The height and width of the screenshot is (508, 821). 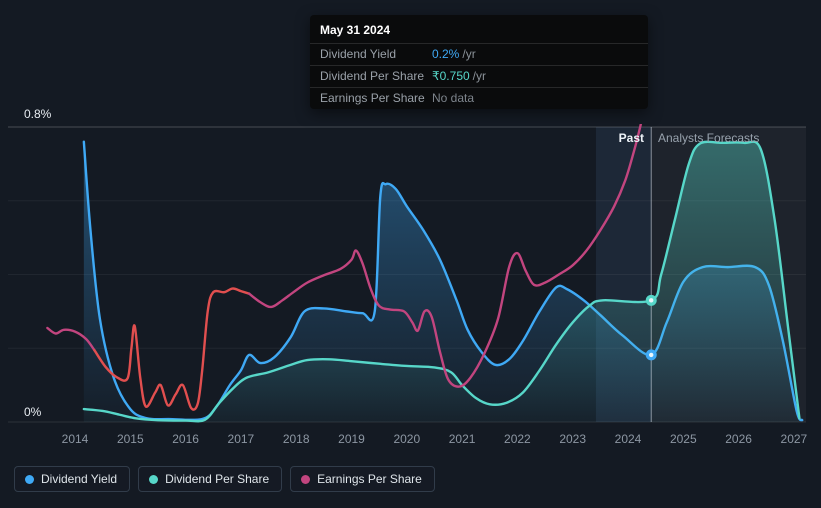 What do you see at coordinates (38, 114) in the screenshot?
I see `y-axis-top-label: 0.8%` at bounding box center [38, 114].